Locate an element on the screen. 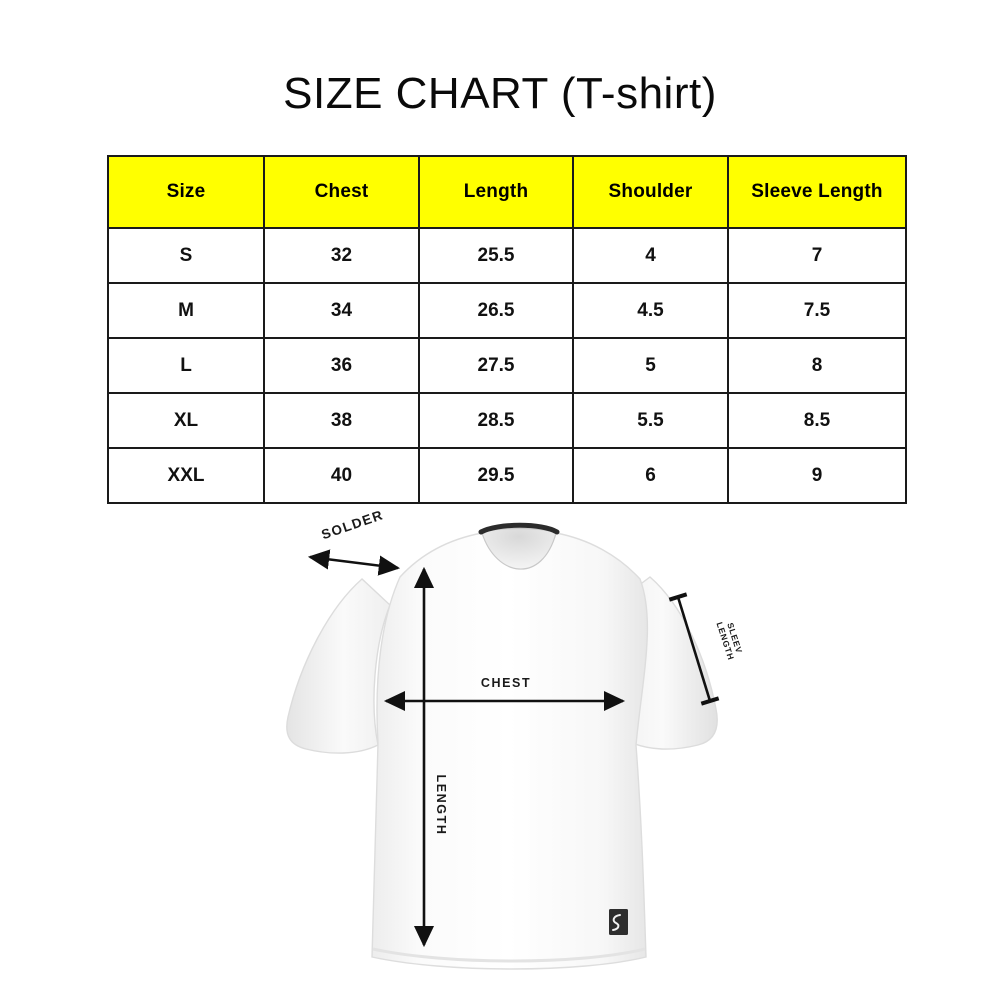 The height and width of the screenshot is (1000, 1000). column-header-chest: Chest is located at coordinates (341, 192).